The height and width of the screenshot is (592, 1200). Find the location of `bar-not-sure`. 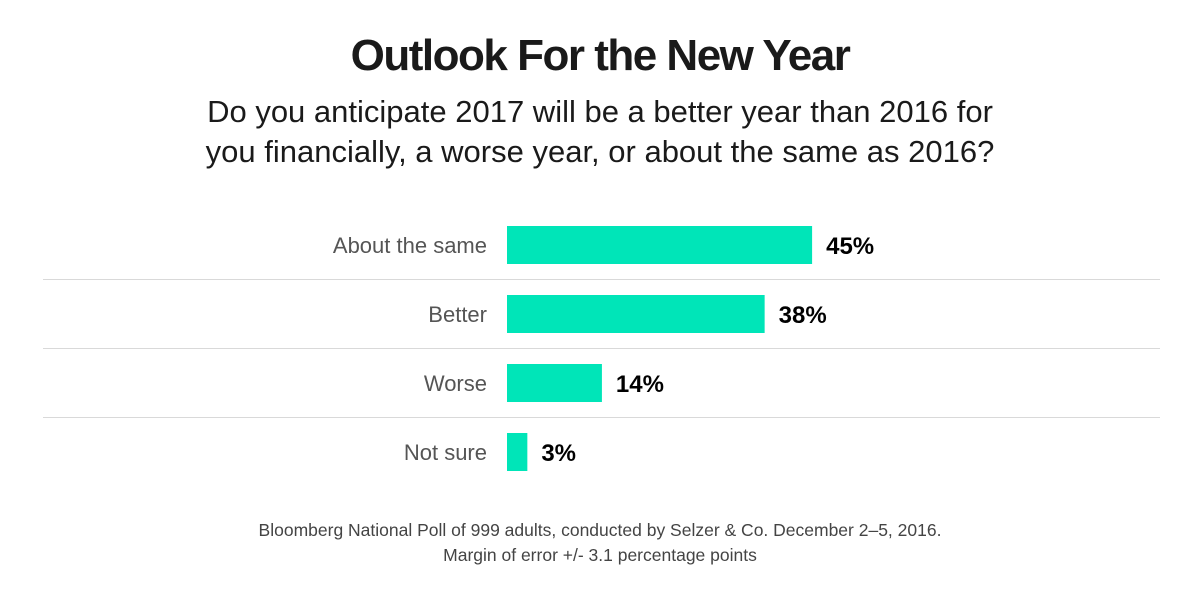

bar-not-sure is located at coordinates (517, 452).